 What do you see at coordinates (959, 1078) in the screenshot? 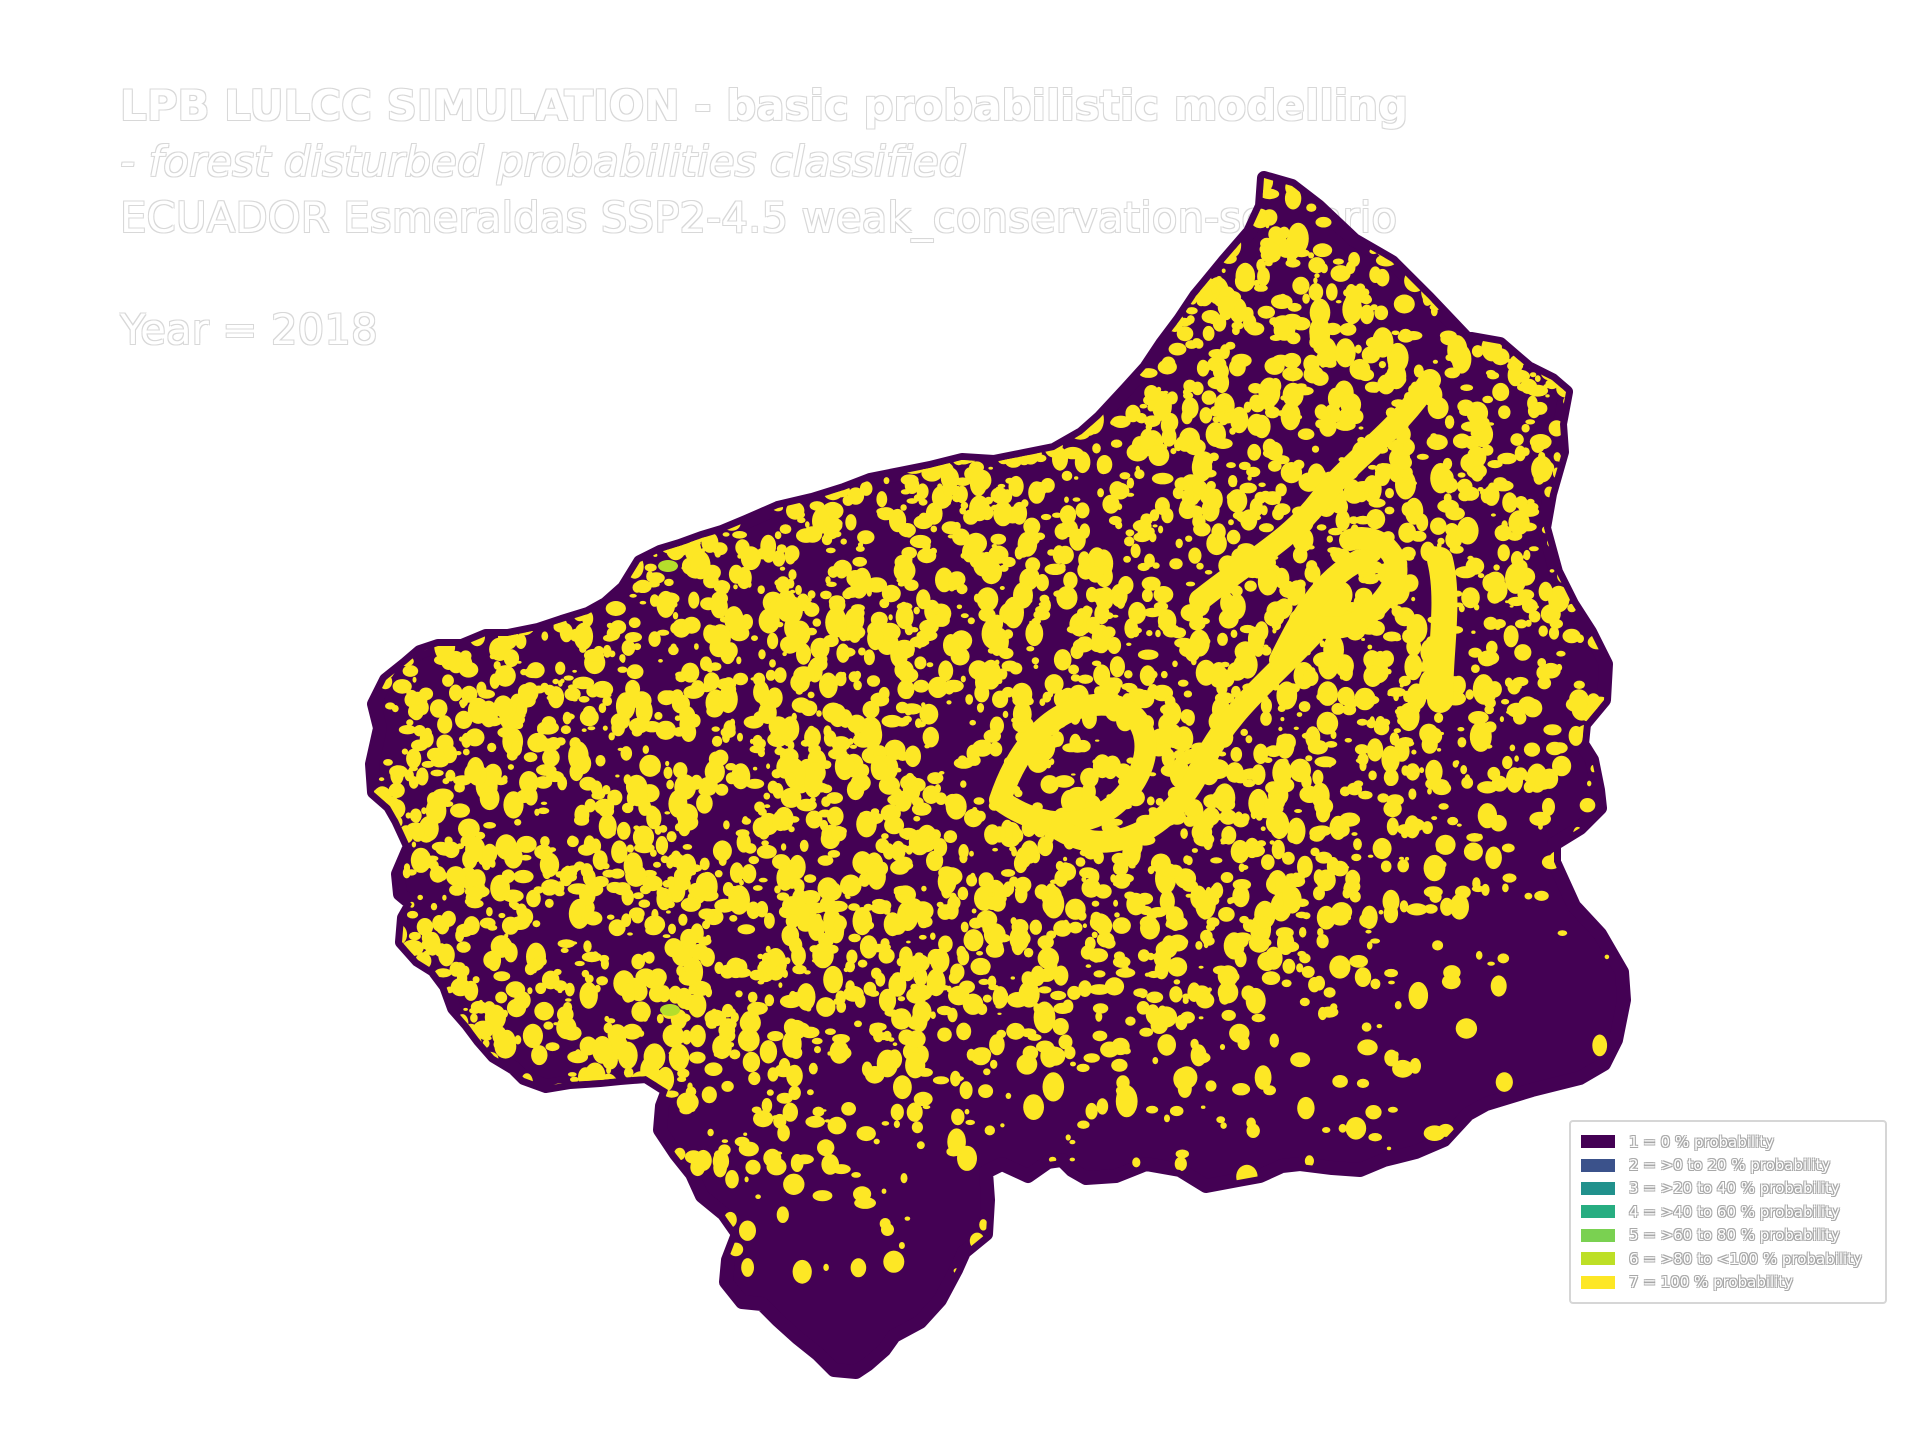
I see `probability-patch-1946` at bounding box center [959, 1078].